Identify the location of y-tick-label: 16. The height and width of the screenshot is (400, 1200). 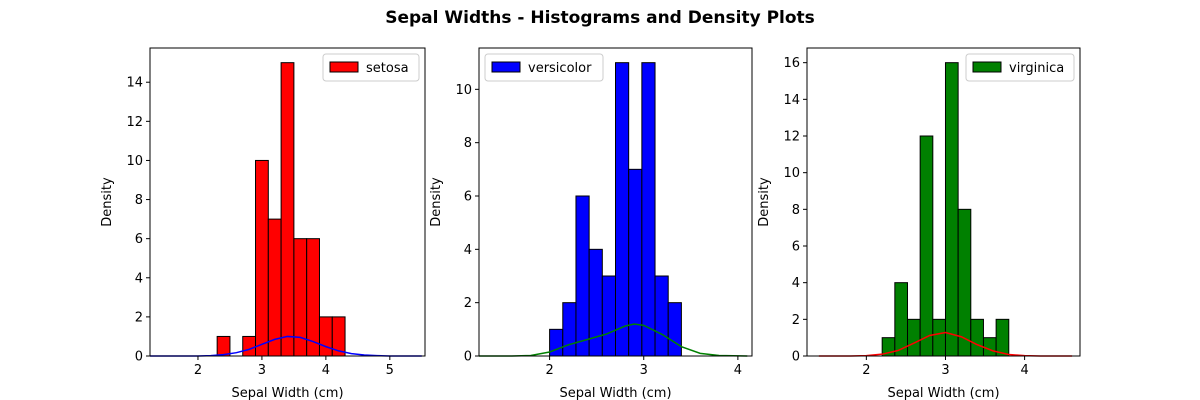
(791, 63).